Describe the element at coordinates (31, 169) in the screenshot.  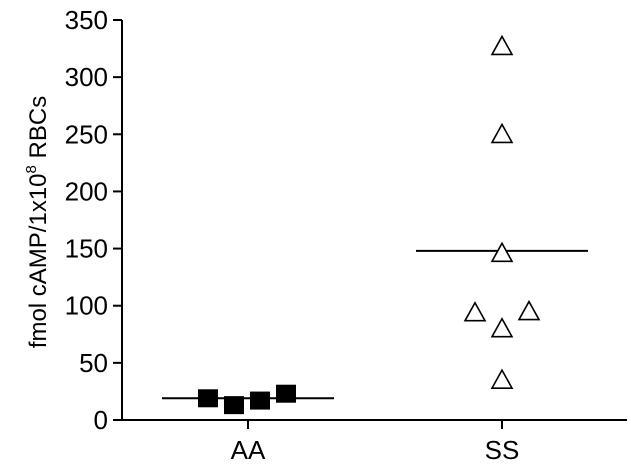
I see `y-axis-title-superscript: 8` at that location.